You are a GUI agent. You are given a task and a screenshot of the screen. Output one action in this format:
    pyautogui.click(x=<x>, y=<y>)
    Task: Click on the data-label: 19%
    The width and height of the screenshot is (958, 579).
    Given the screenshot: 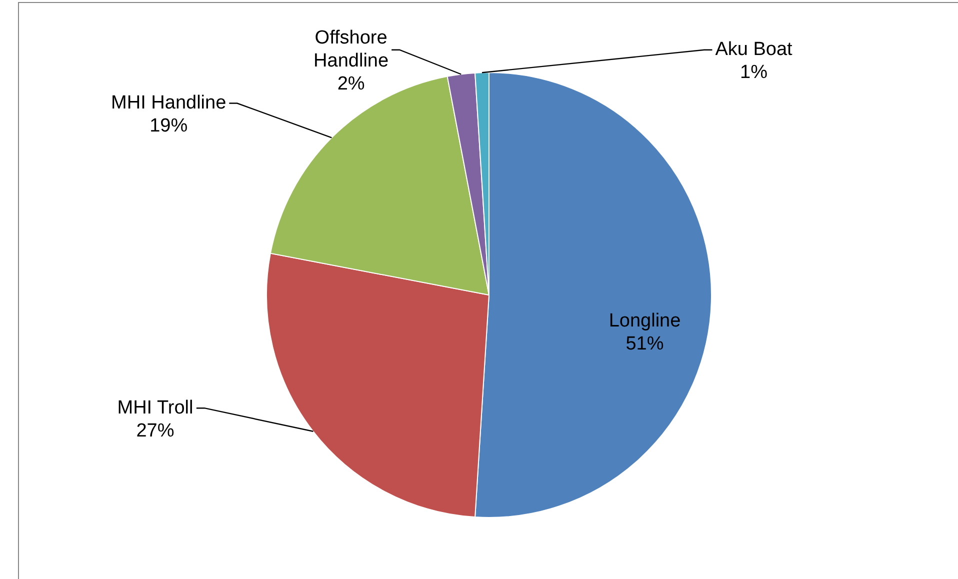 What is the action you would take?
    pyautogui.click(x=169, y=126)
    